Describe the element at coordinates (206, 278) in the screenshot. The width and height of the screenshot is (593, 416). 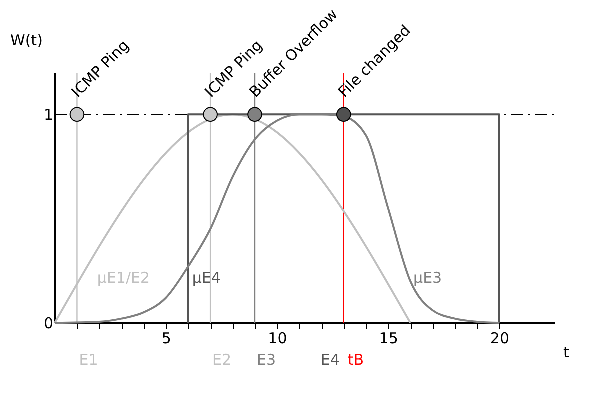
I see `series-label: µE4` at that location.